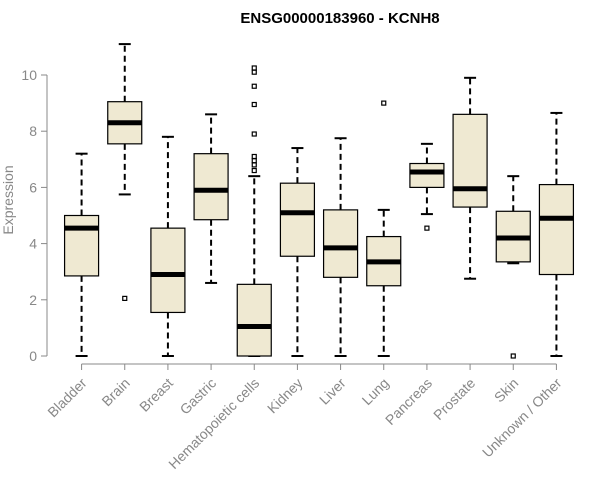 Image resolution: width=600 pixels, height=500 pixels. What do you see at coordinates (33, 300) in the screenshot?
I see `y-tick-label: 2` at bounding box center [33, 300].